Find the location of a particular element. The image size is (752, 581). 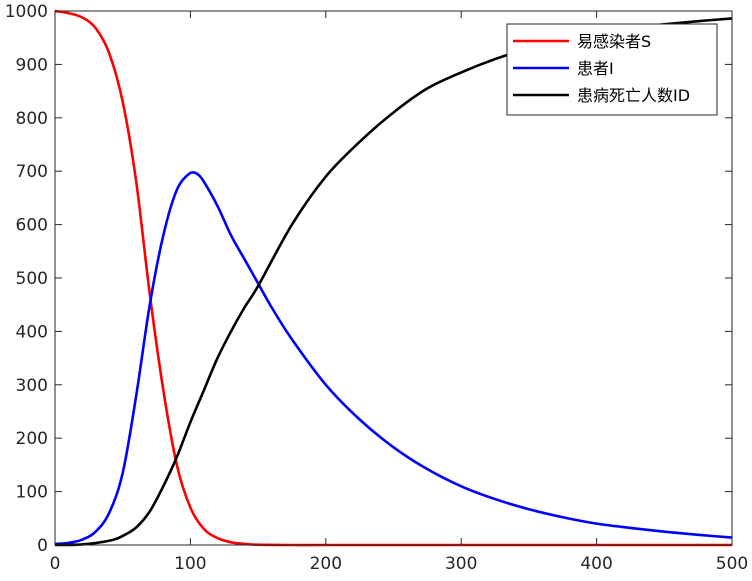

y-tick-label: 900 is located at coordinates (32, 65).